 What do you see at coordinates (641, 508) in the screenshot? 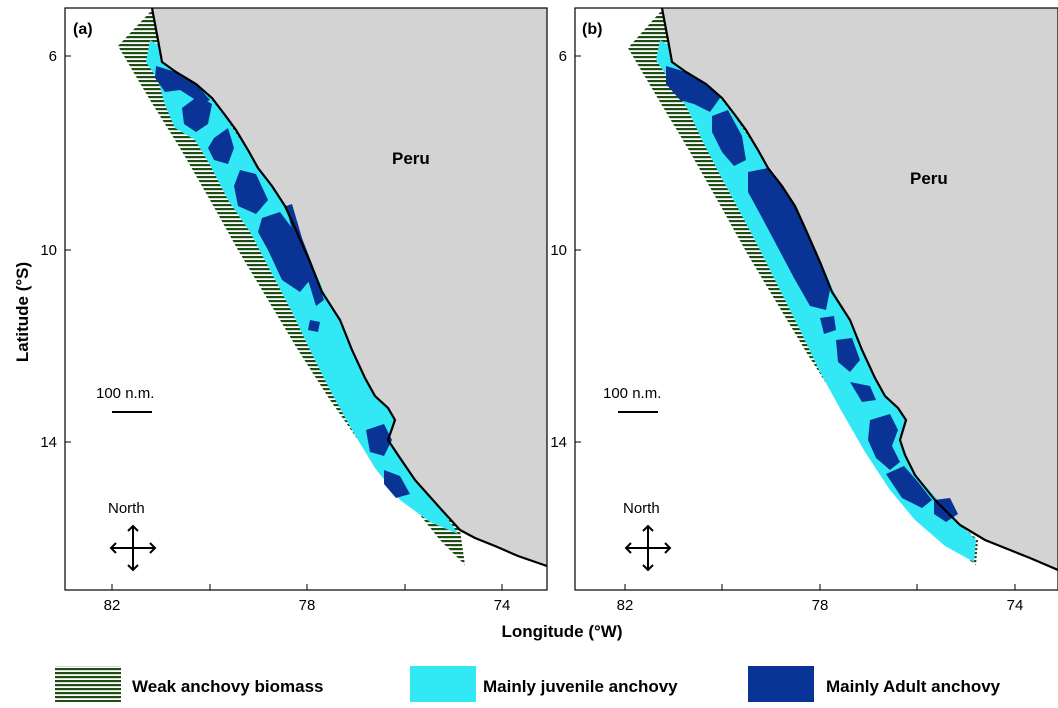
I see `north-label-b: North` at bounding box center [641, 508].